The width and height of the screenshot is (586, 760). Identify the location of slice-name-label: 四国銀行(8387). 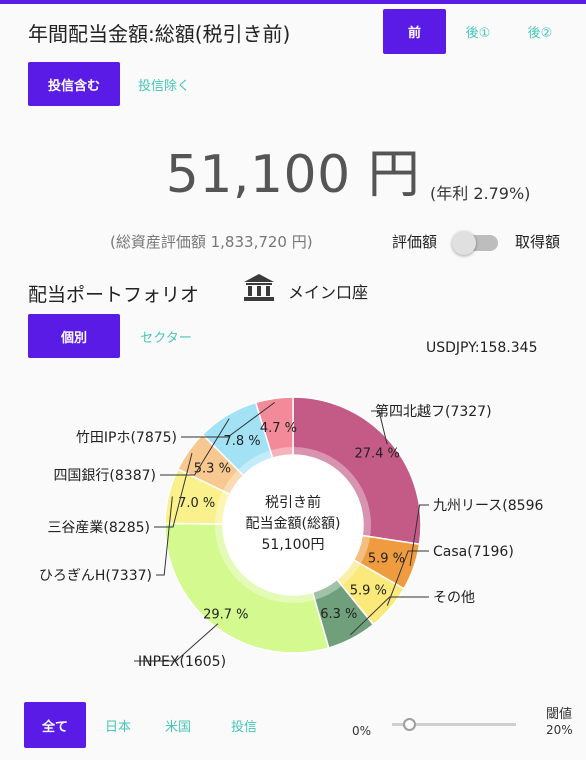
(104, 476).